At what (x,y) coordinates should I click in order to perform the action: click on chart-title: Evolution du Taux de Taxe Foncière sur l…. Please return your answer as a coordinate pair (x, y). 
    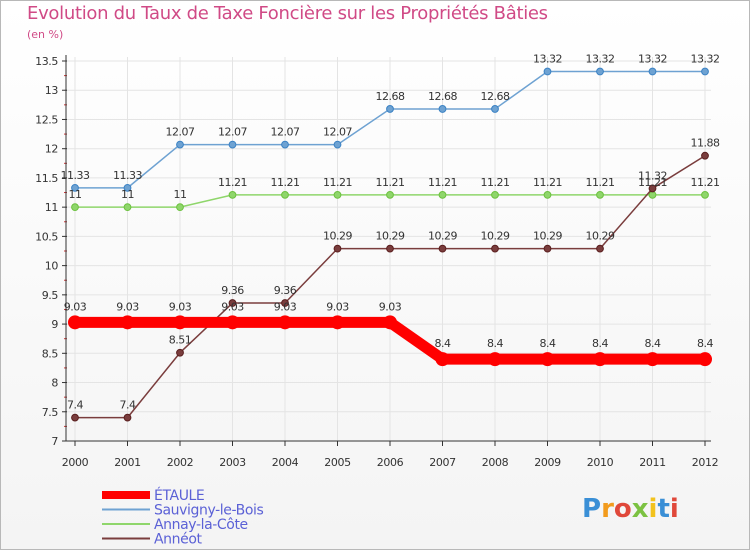
    Looking at the image, I should click on (287, 13).